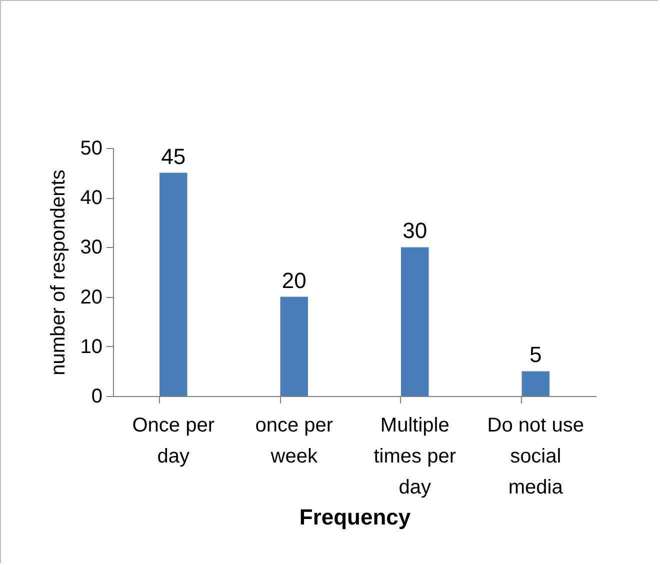  I want to click on y-tick-label: 40, so click(91, 198).